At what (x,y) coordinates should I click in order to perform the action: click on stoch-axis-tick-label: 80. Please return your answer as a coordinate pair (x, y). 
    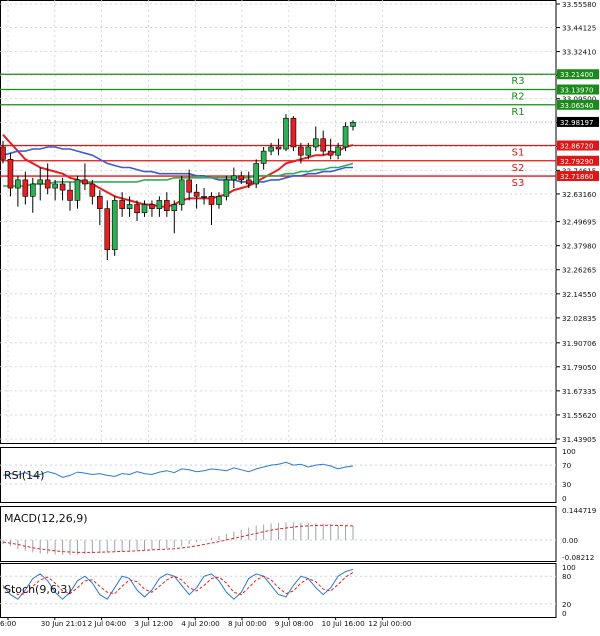
    Looking at the image, I should click on (567, 576).